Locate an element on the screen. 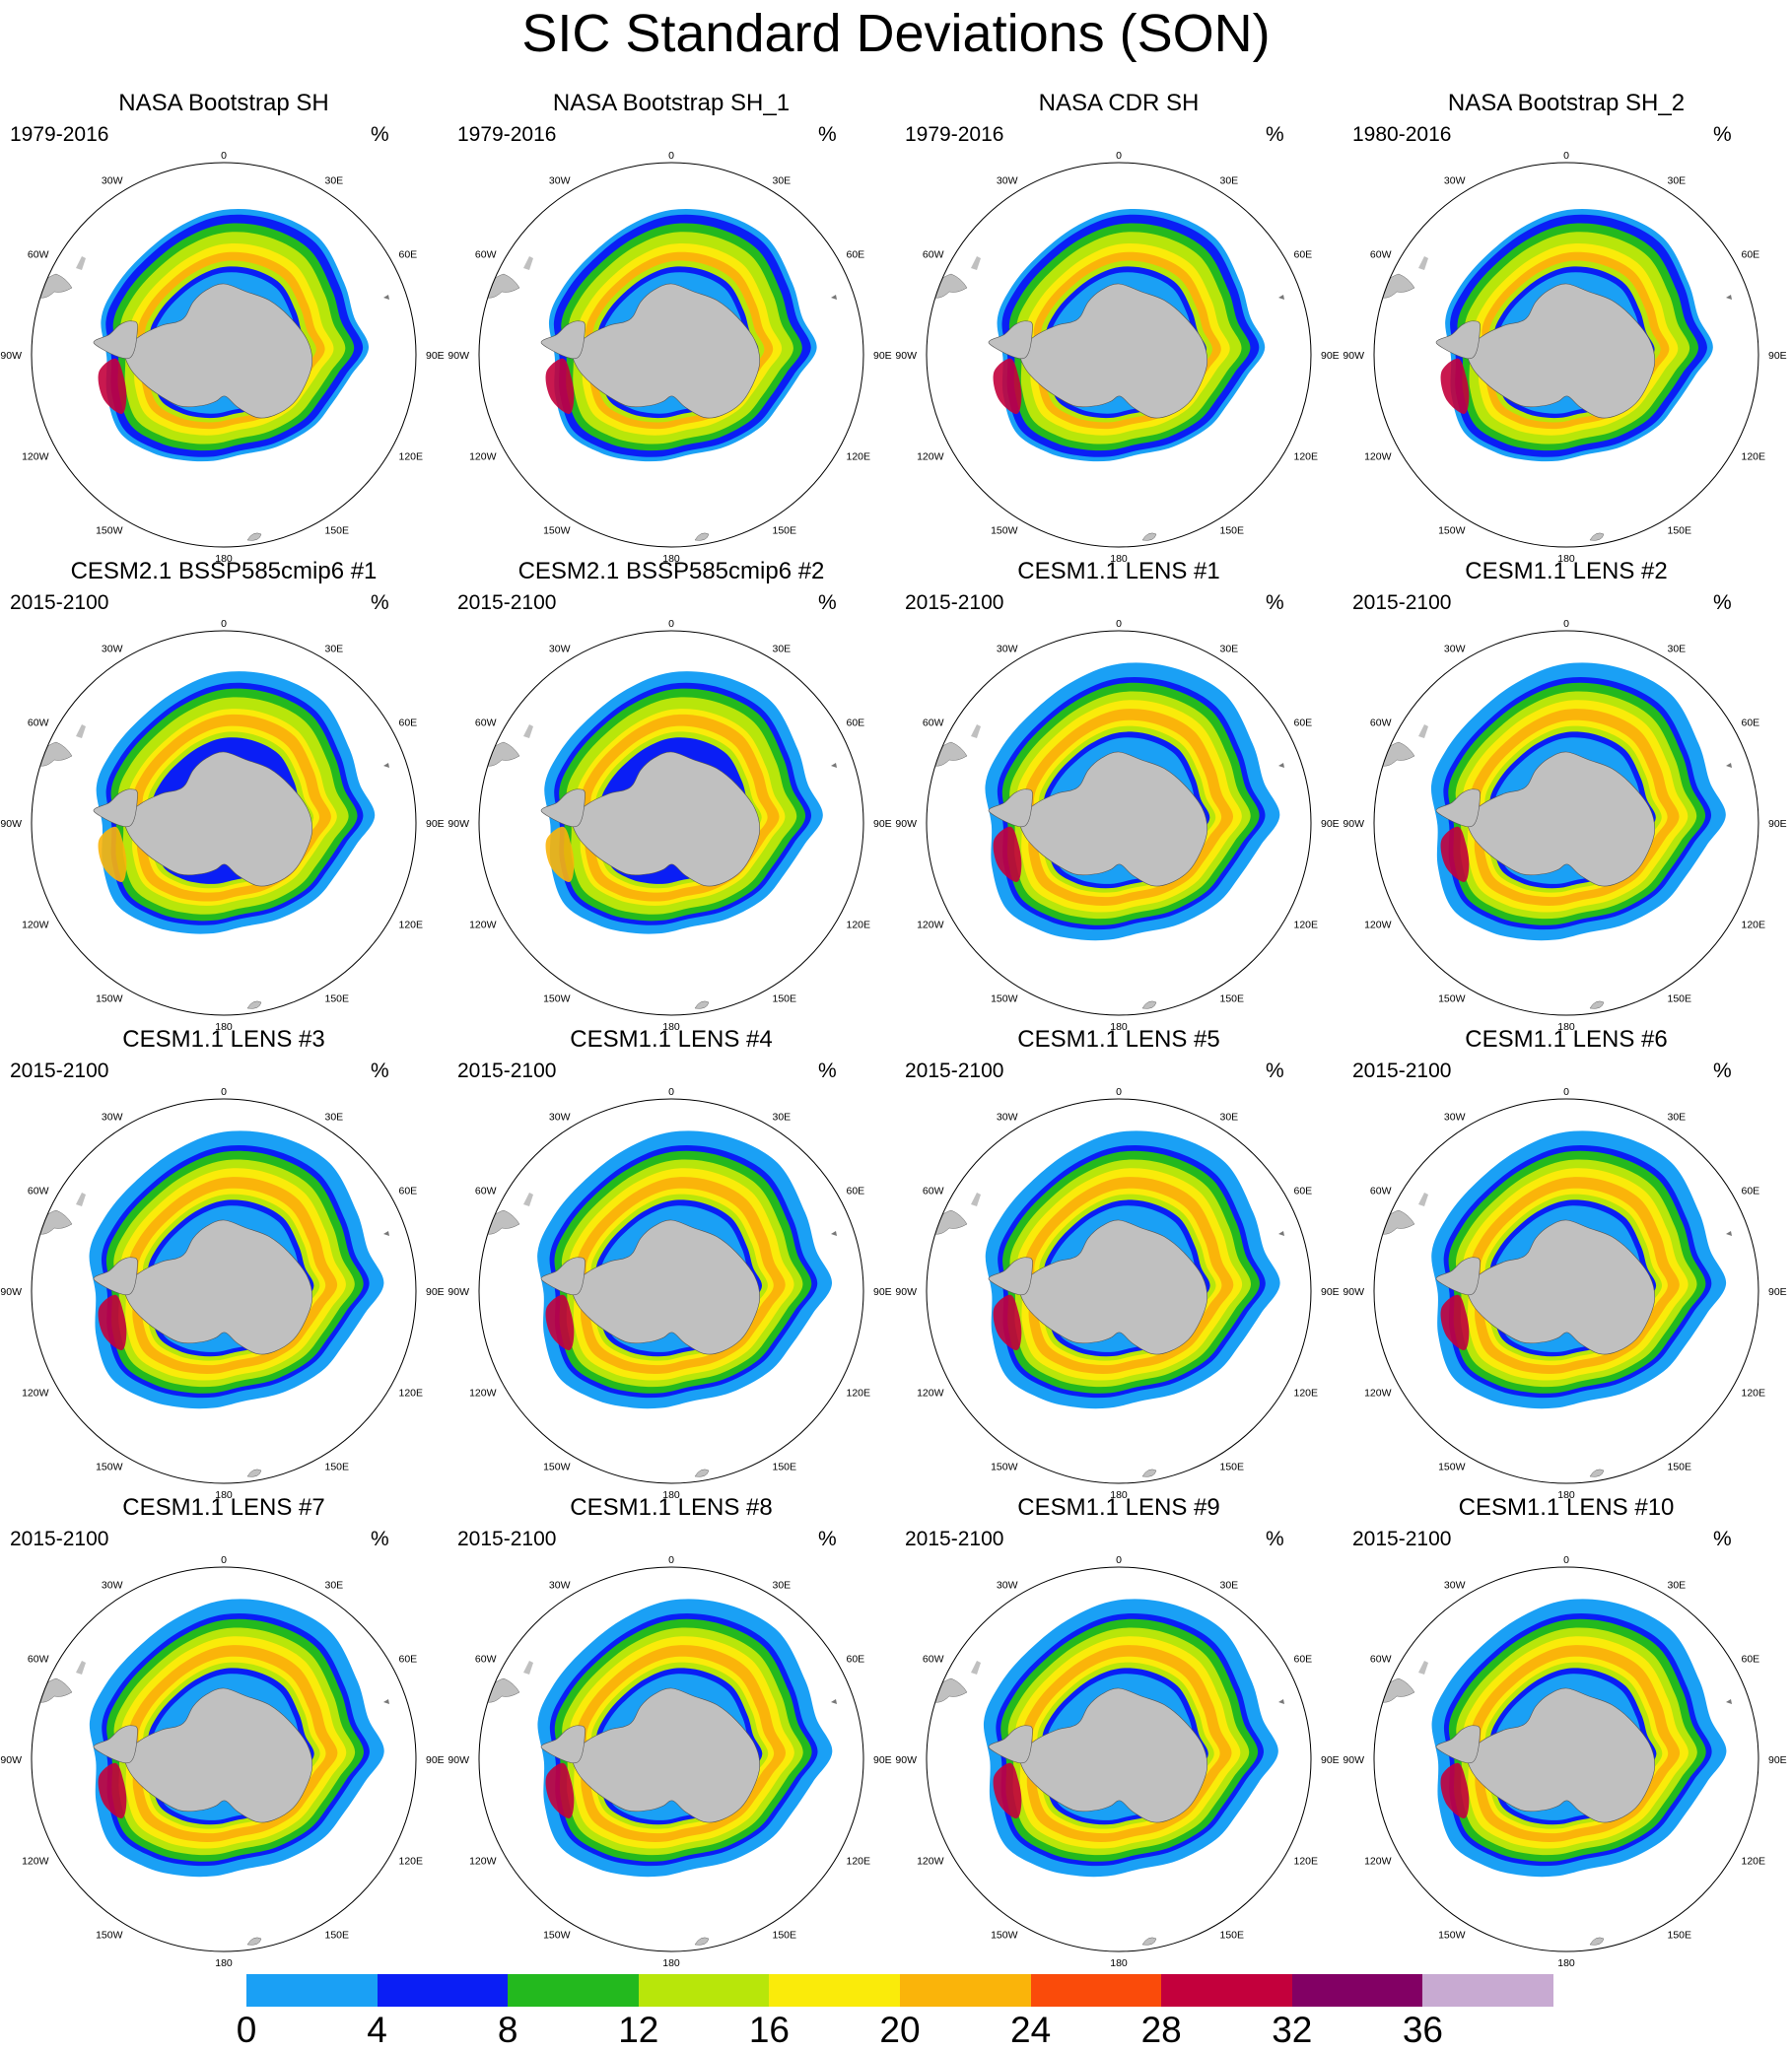 This screenshot has width=1792, height=2052. longitude-label: 150E is located at coordinates (337, 1467).